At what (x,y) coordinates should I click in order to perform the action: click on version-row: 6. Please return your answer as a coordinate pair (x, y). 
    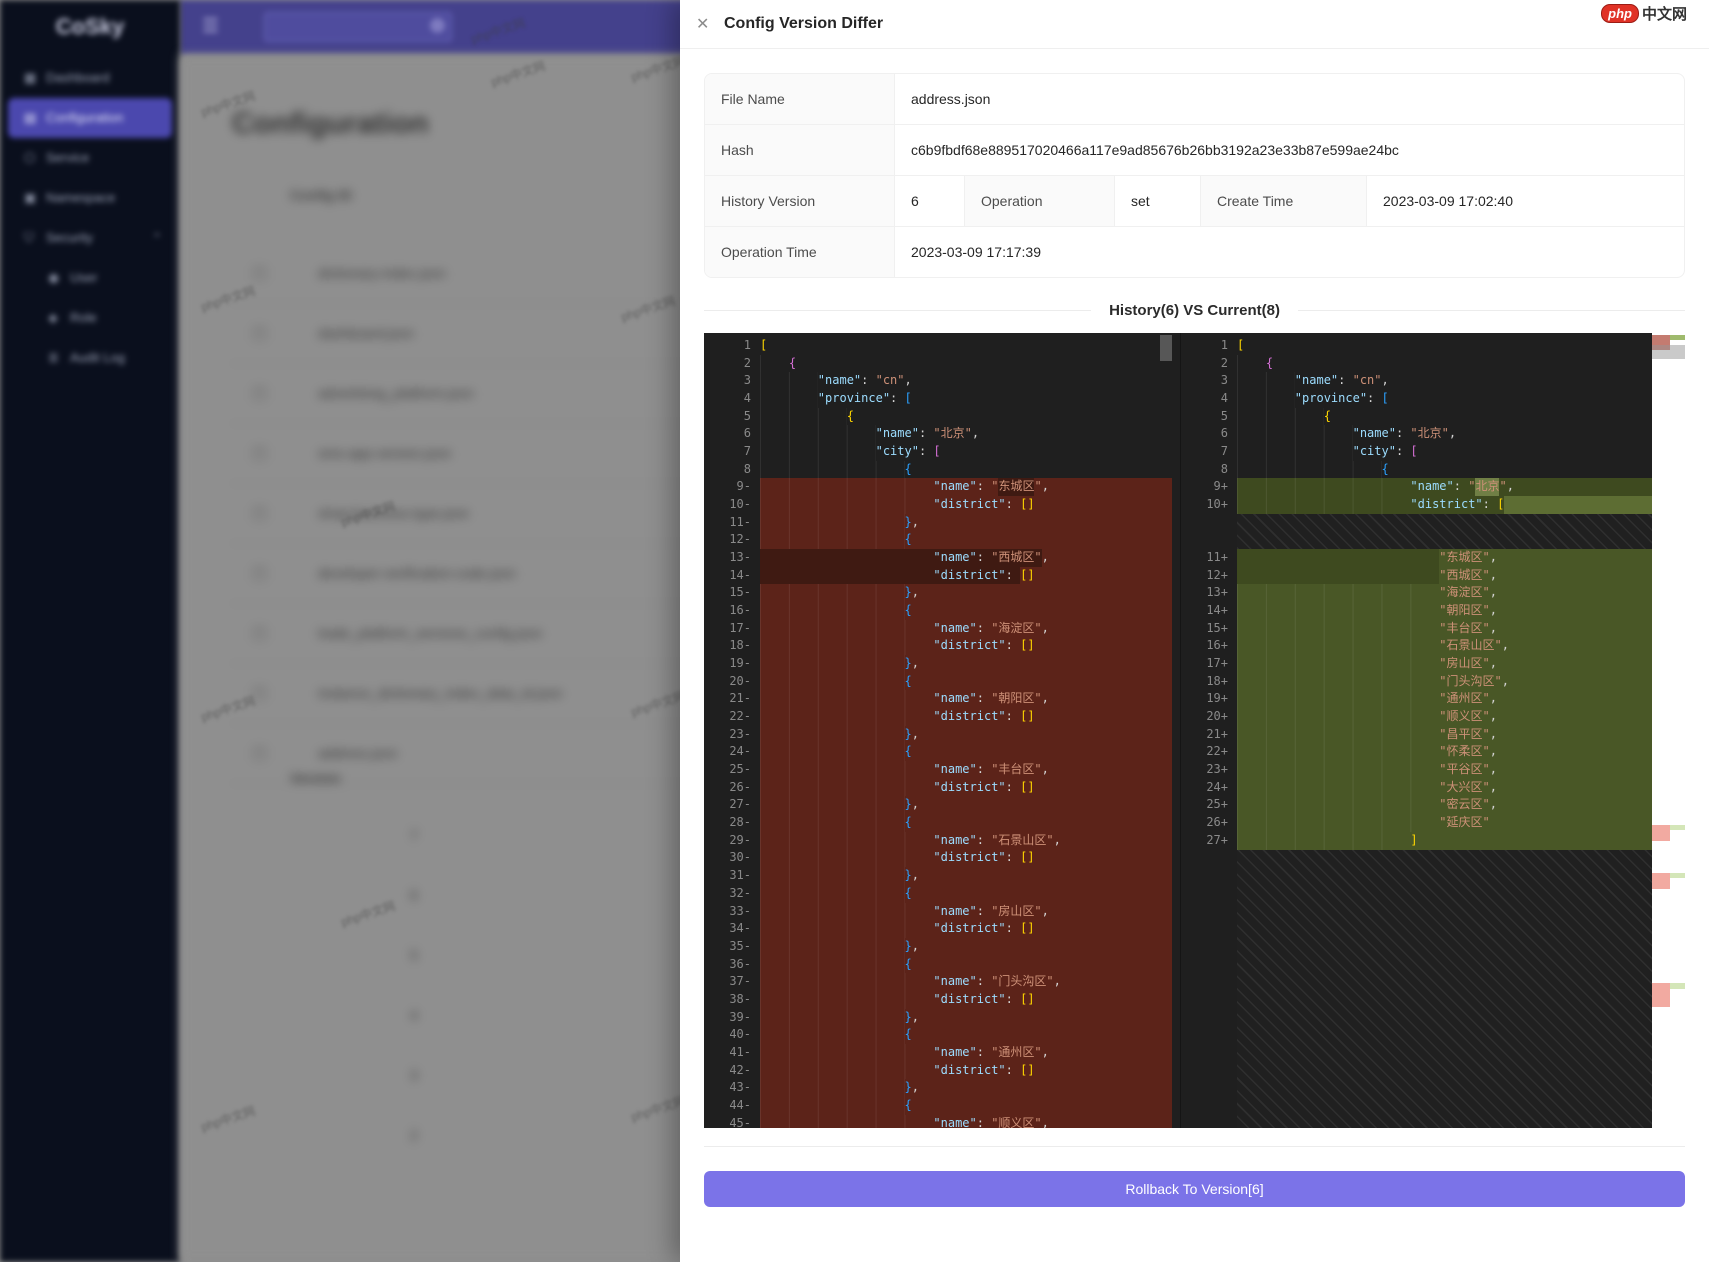
    Looking at the image, I should click on (414, 895).